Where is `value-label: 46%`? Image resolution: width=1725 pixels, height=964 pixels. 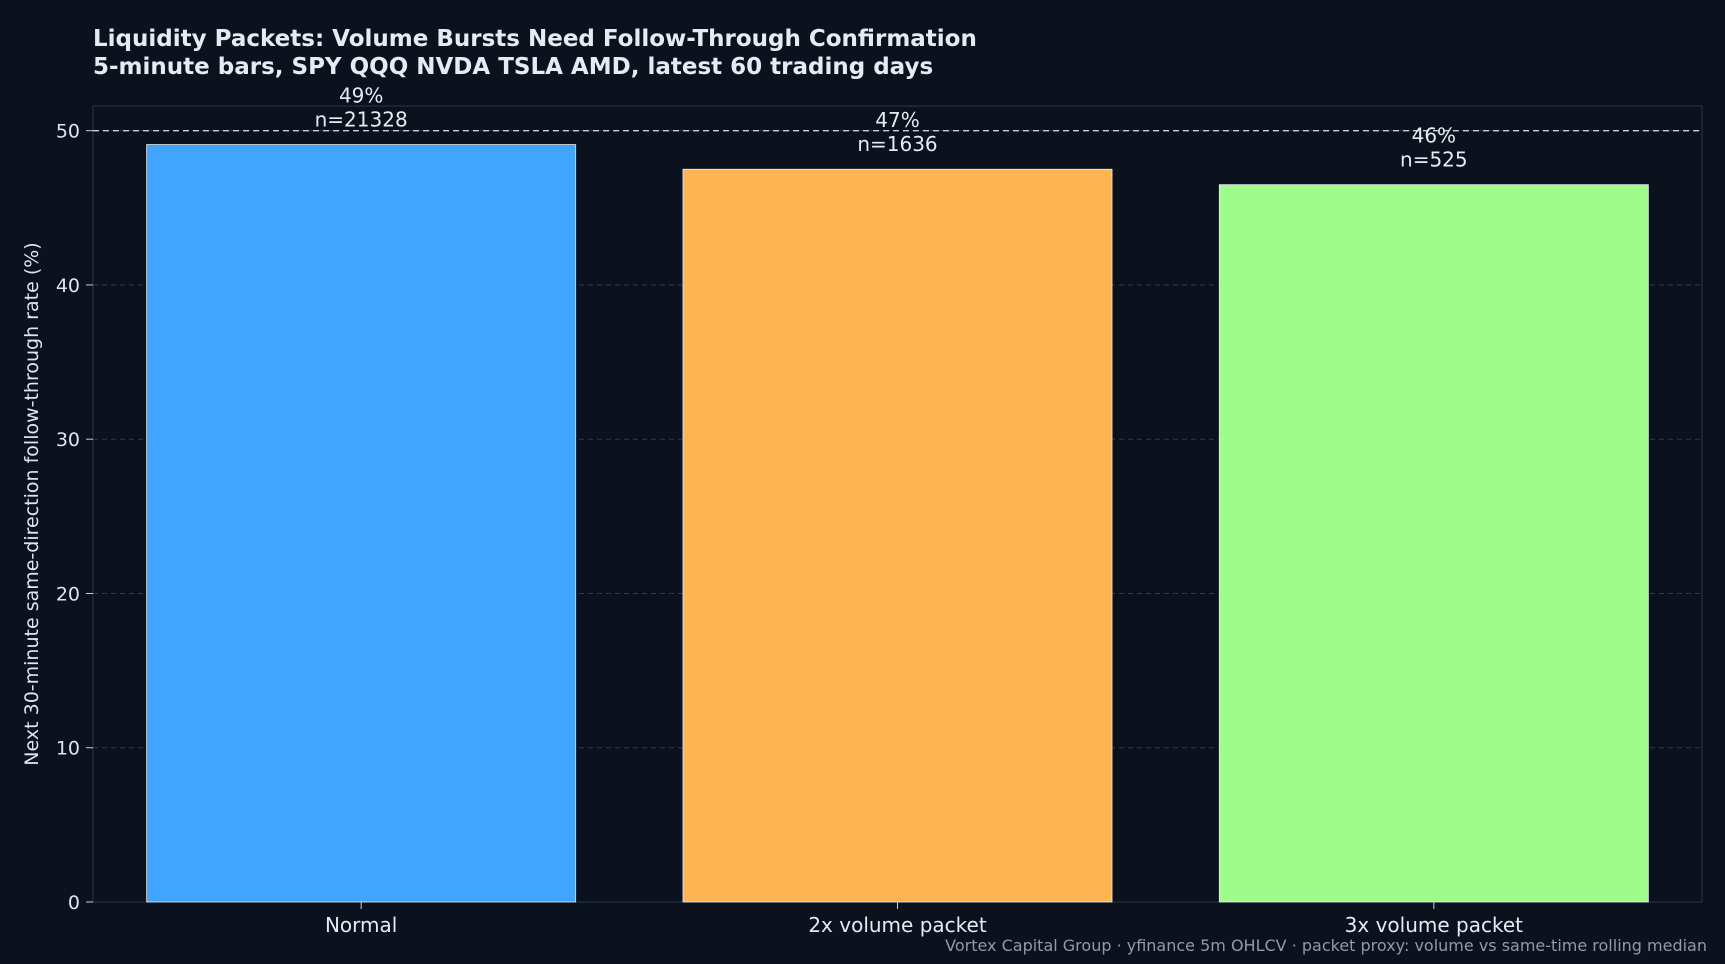
value-label: 46% is located at coordinates (1434, 136).